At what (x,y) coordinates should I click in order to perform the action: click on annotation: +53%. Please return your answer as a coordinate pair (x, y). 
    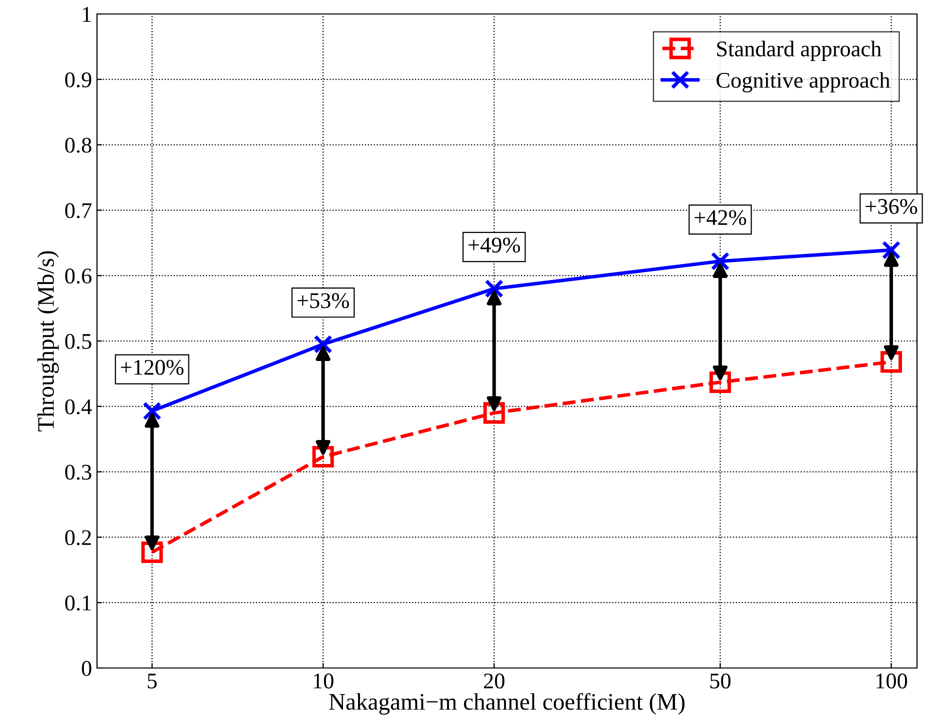
    Looking at the image, I should click on (323, 300).